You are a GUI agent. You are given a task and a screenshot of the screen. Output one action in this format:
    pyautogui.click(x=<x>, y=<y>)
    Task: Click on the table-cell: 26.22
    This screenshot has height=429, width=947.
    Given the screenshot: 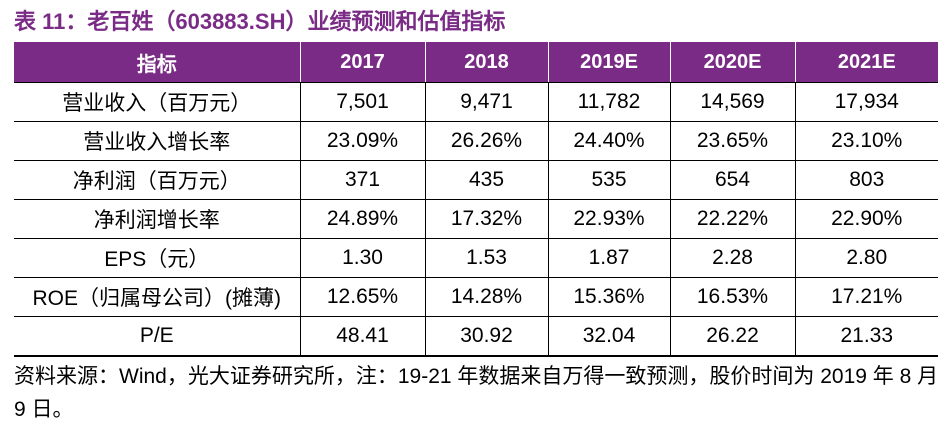 What is the action you would take?
    pyautogui.click(x=732, y=336)
    